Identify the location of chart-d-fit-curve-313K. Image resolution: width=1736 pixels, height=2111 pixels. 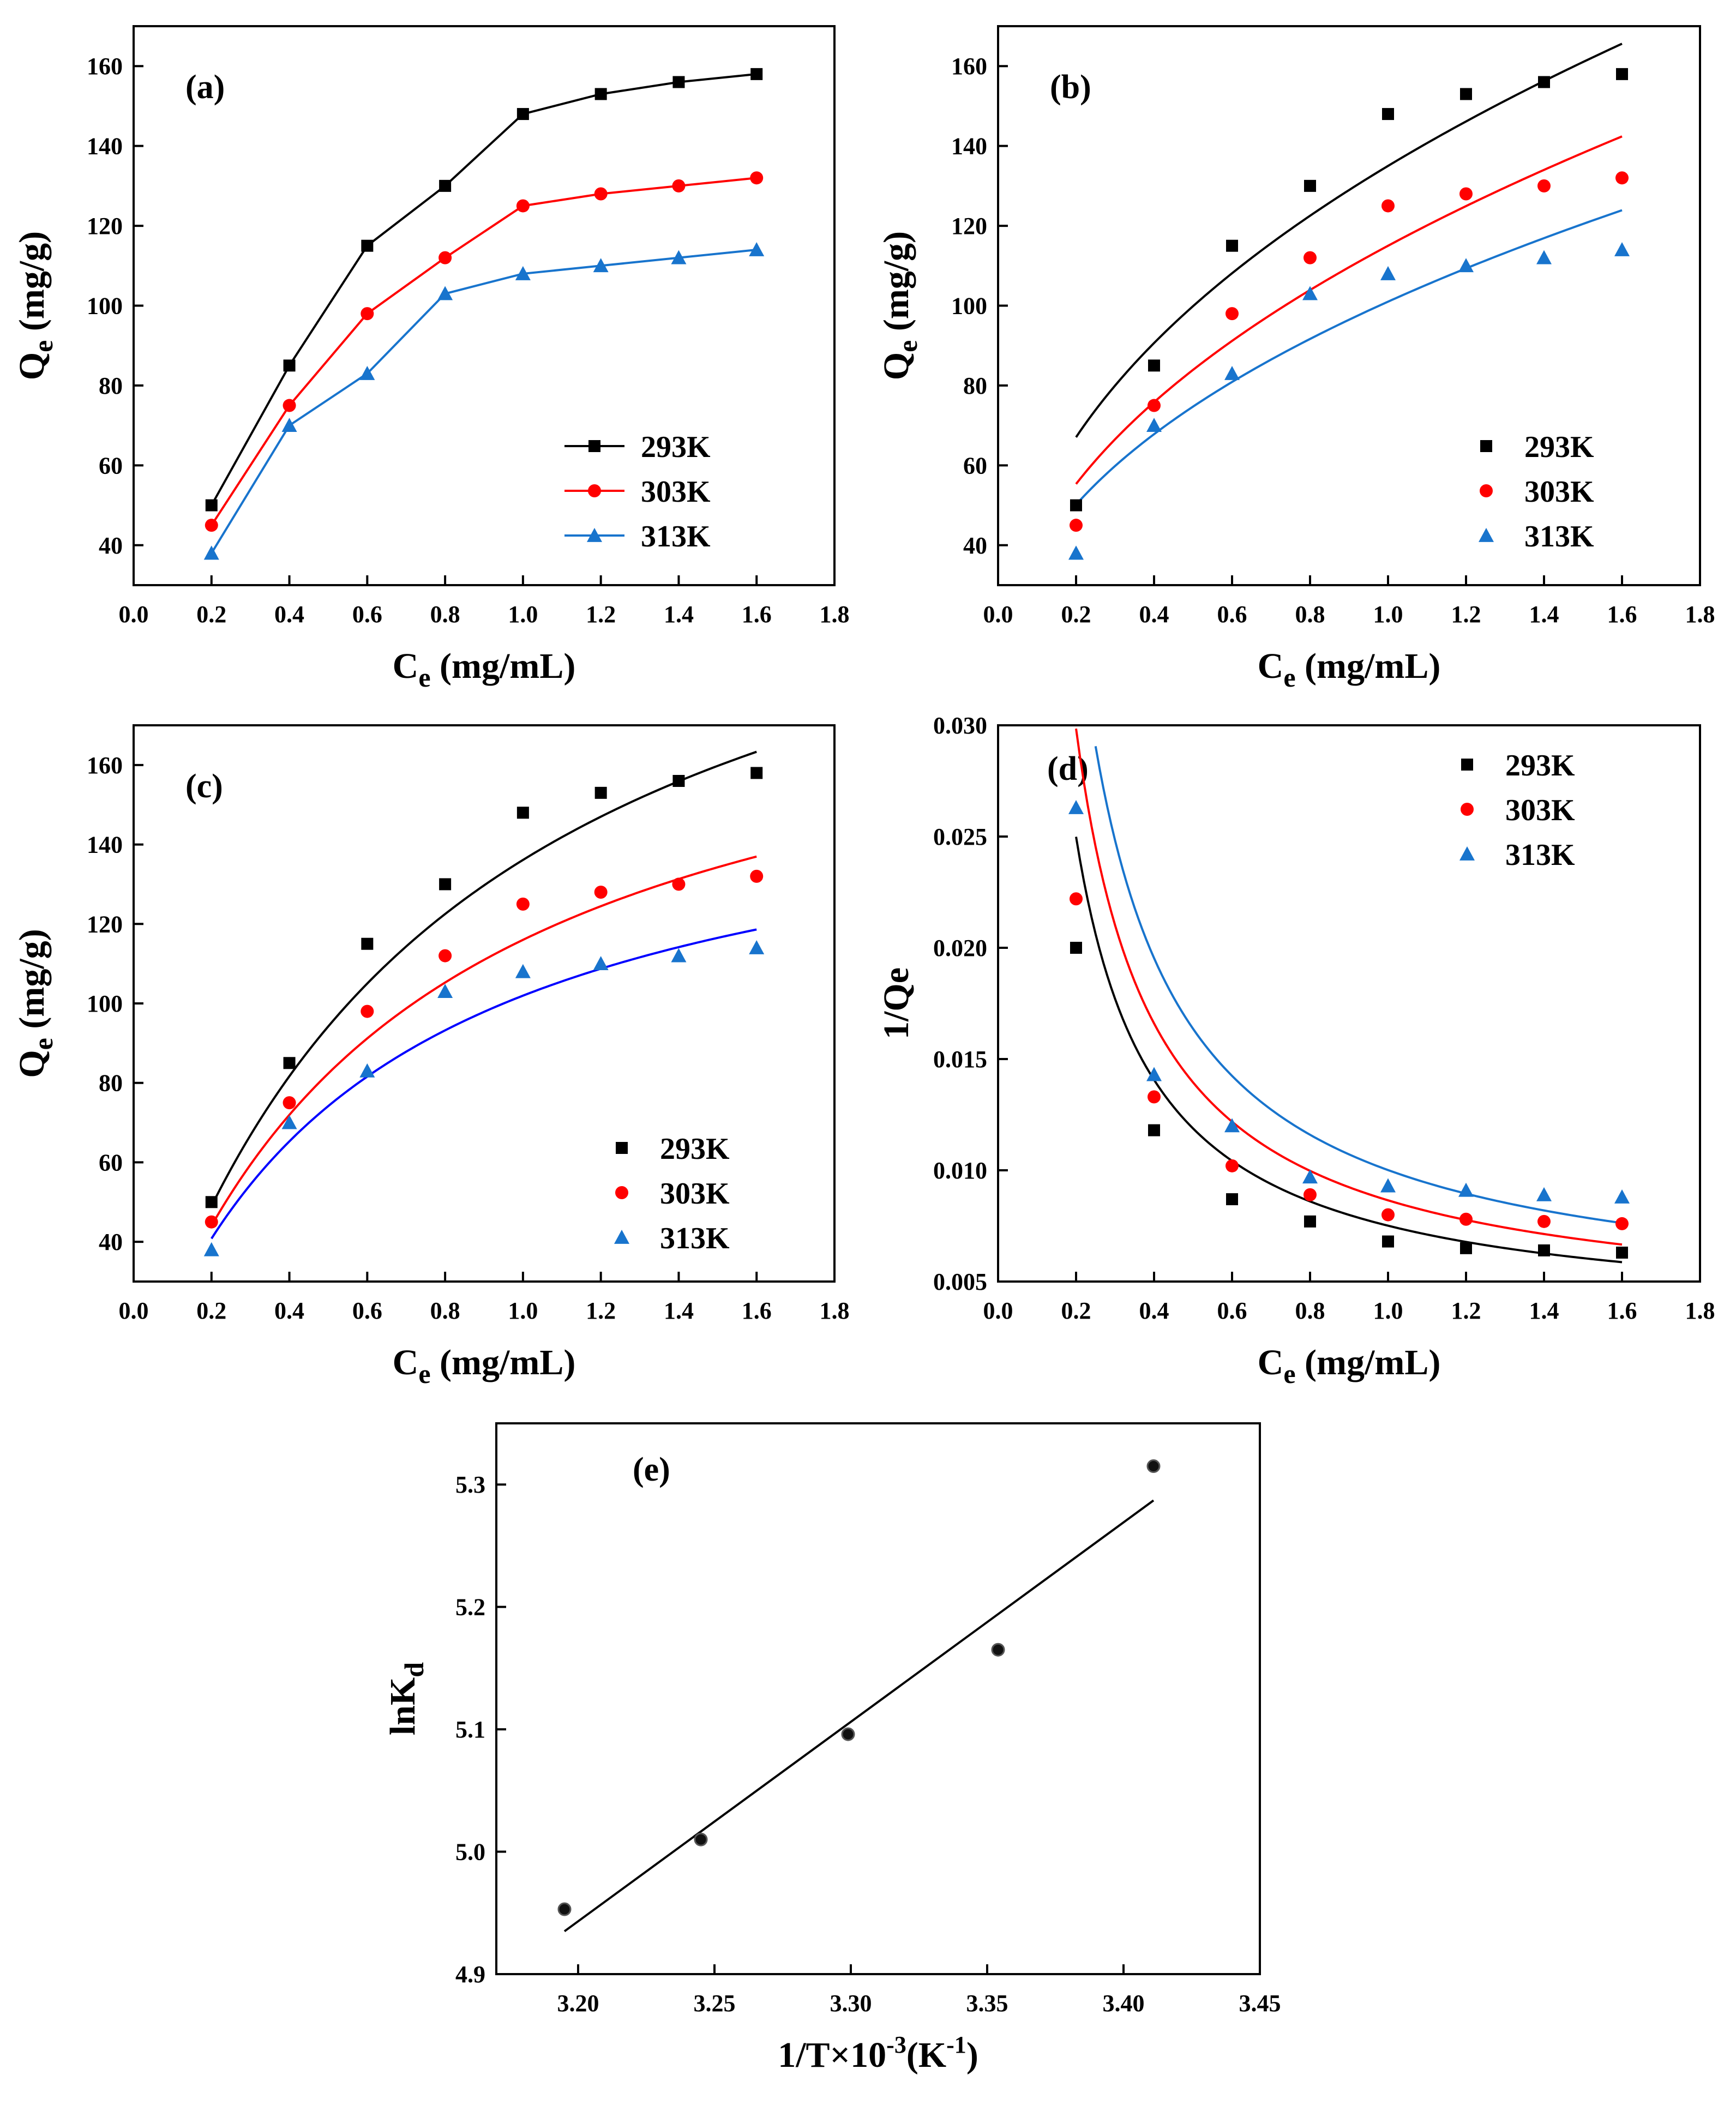
(1358, 985).